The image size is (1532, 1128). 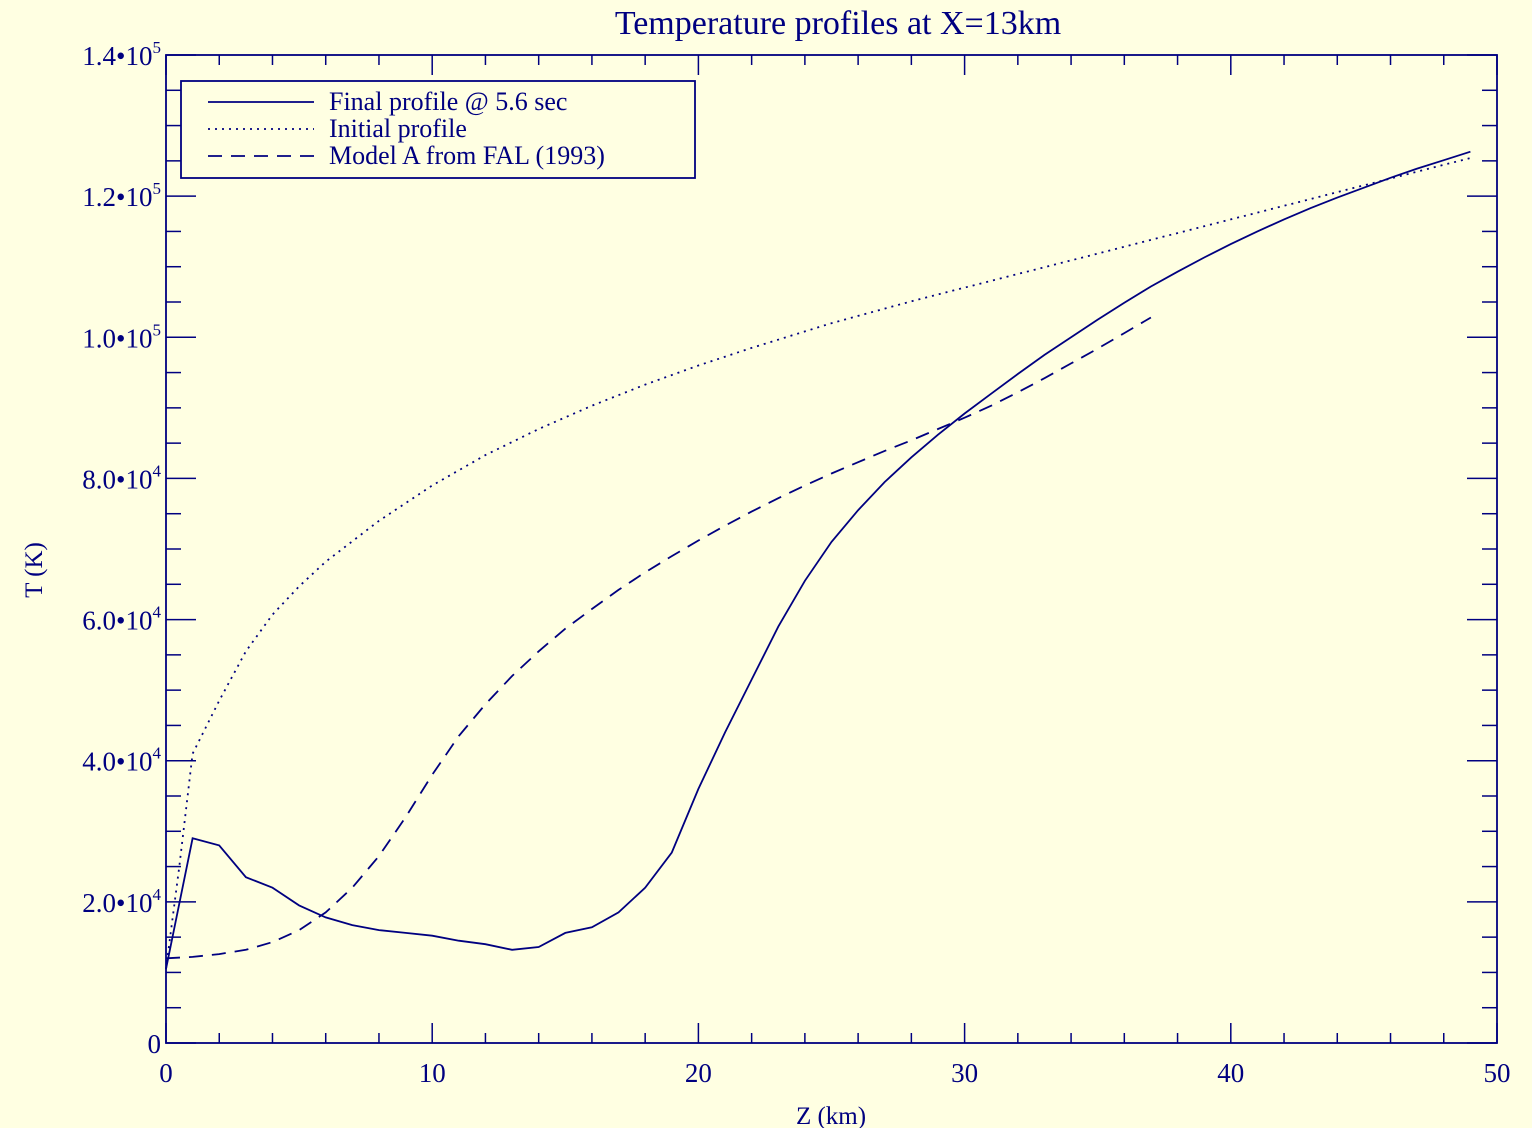 I want to click on legend-label: Initial profile, so click(x=398, y=128).